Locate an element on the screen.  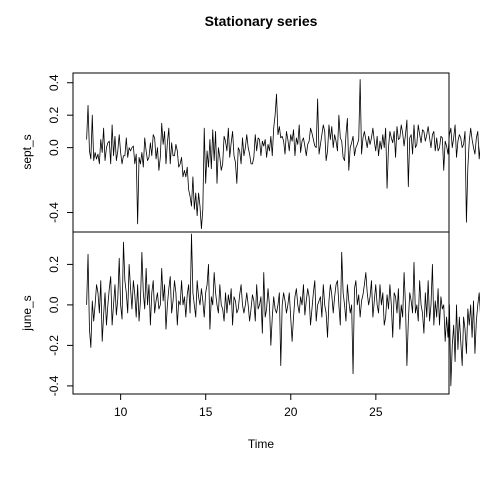
y-axis-label-top: sept_s is located at coordinates (27, 151).